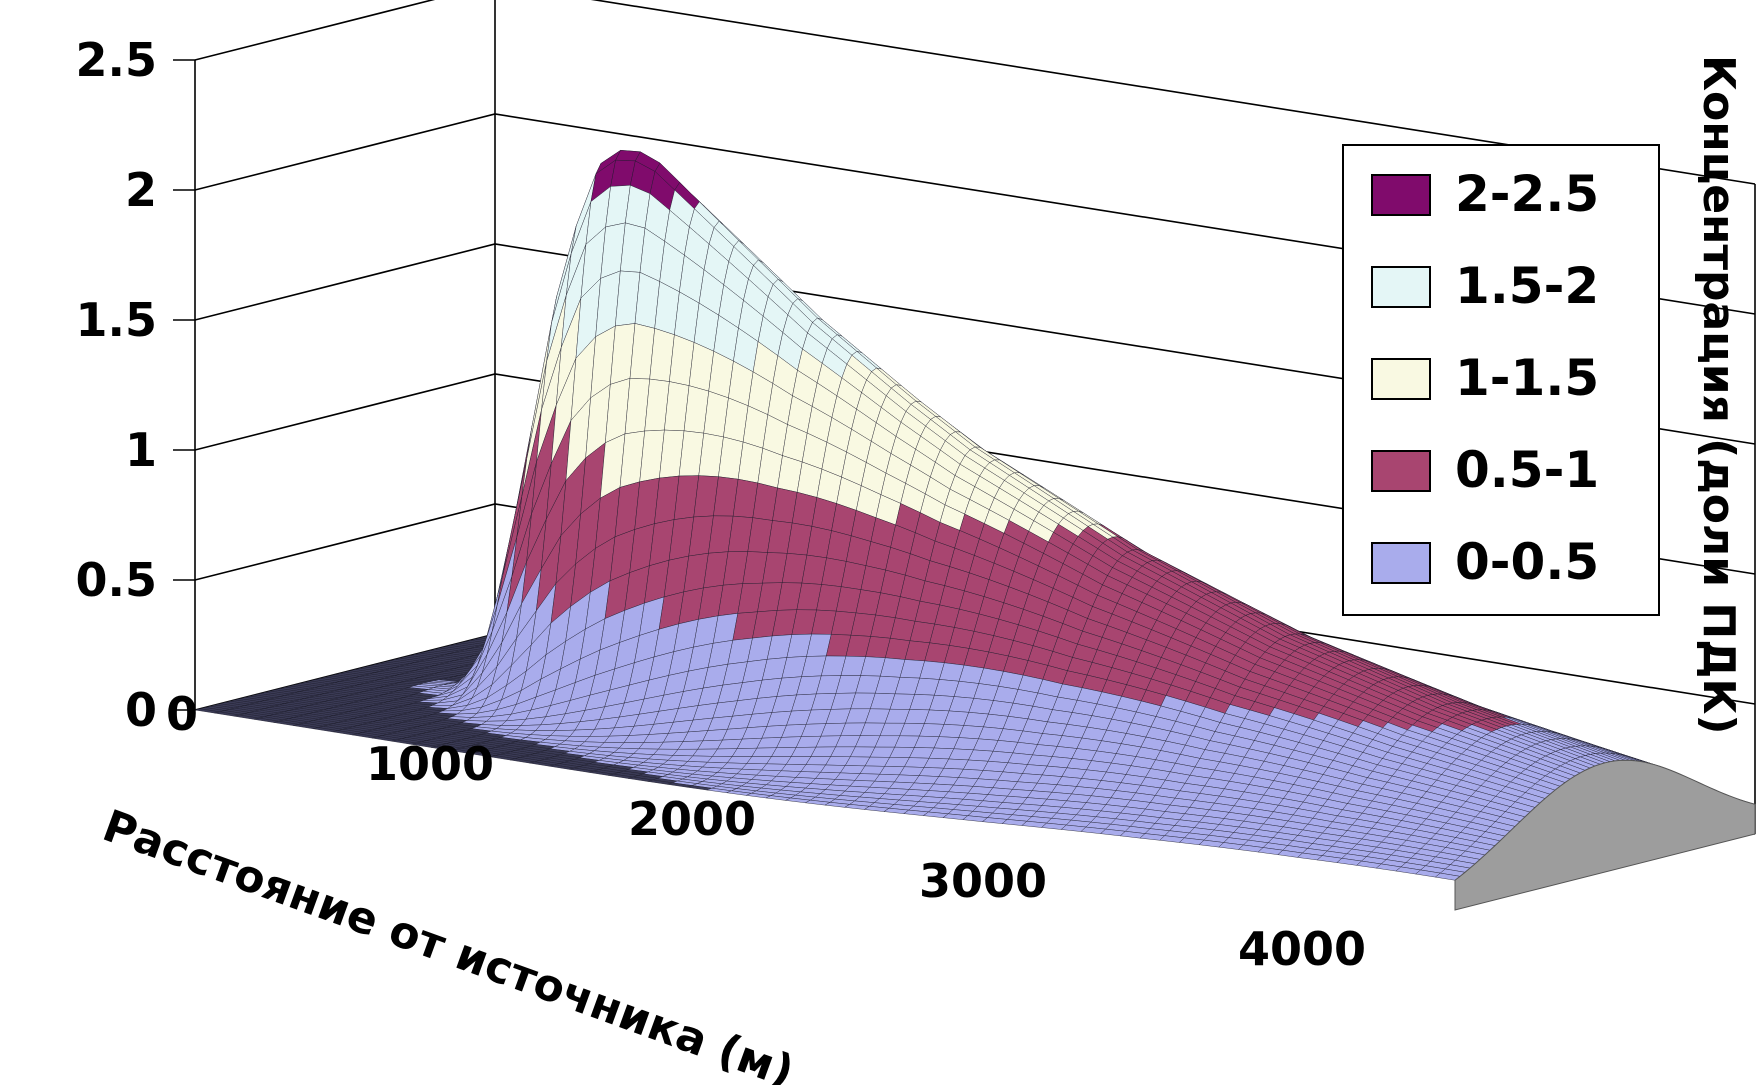 Image resolution: width=1756 pixels, height=1085 pixels. I want to click on legend-label: 1.5-2, so click(1527, 286).